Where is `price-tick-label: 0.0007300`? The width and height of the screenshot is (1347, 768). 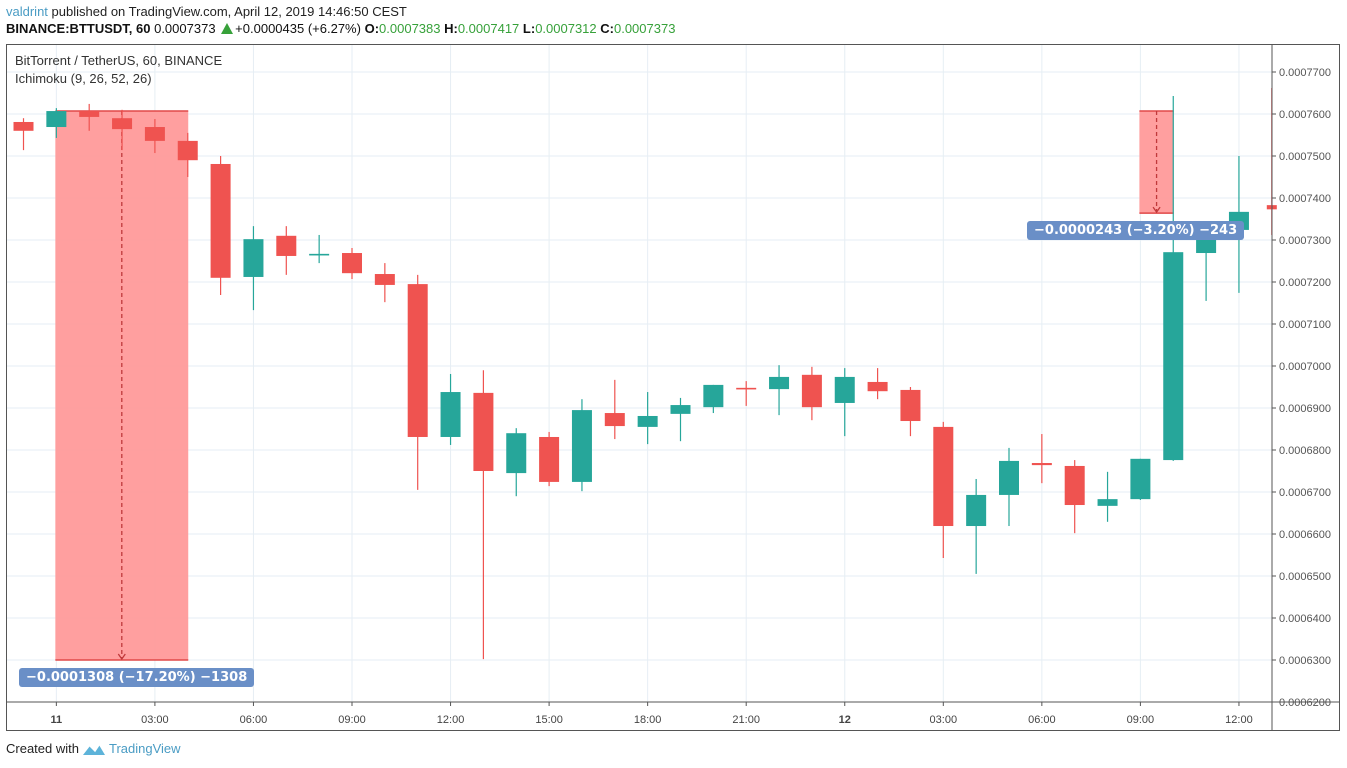
price-tick-label: 0.0007300 is located at coordinates (1305, 241).